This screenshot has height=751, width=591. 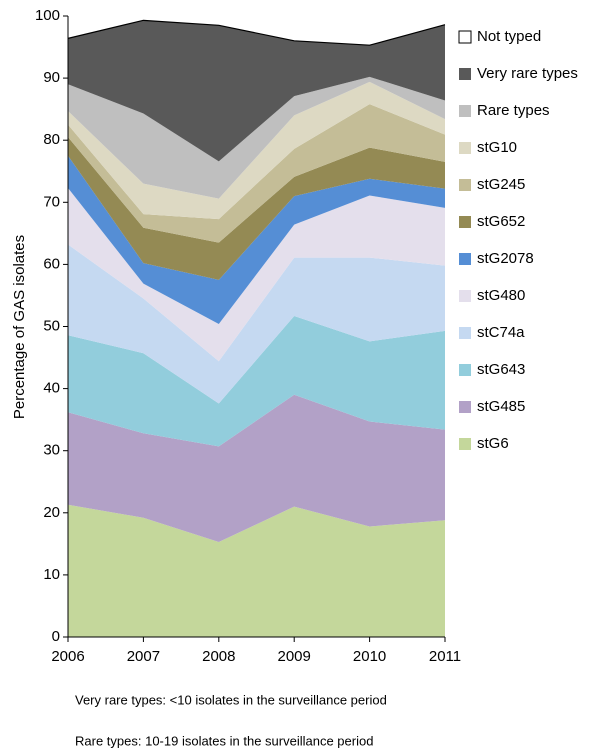 I want to click on legend-label: Not typed, so click(x=509, y=36).